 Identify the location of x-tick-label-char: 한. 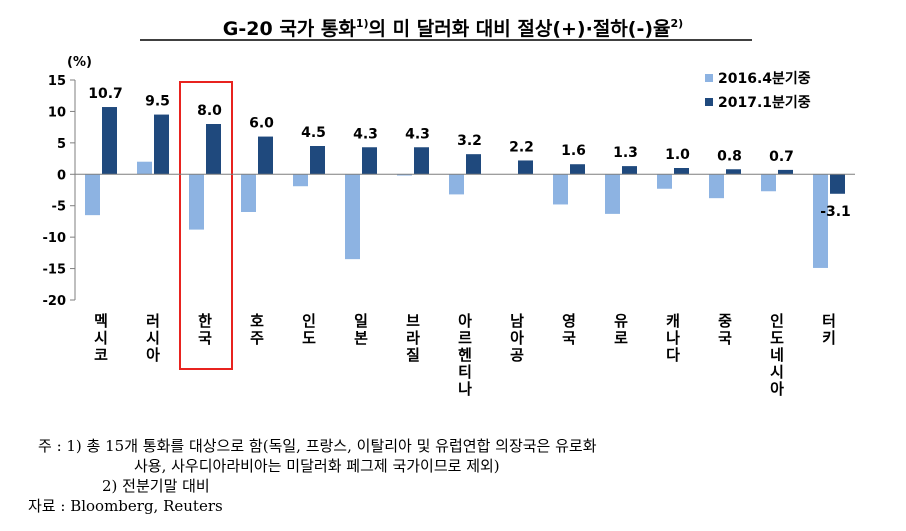
(205, 321).